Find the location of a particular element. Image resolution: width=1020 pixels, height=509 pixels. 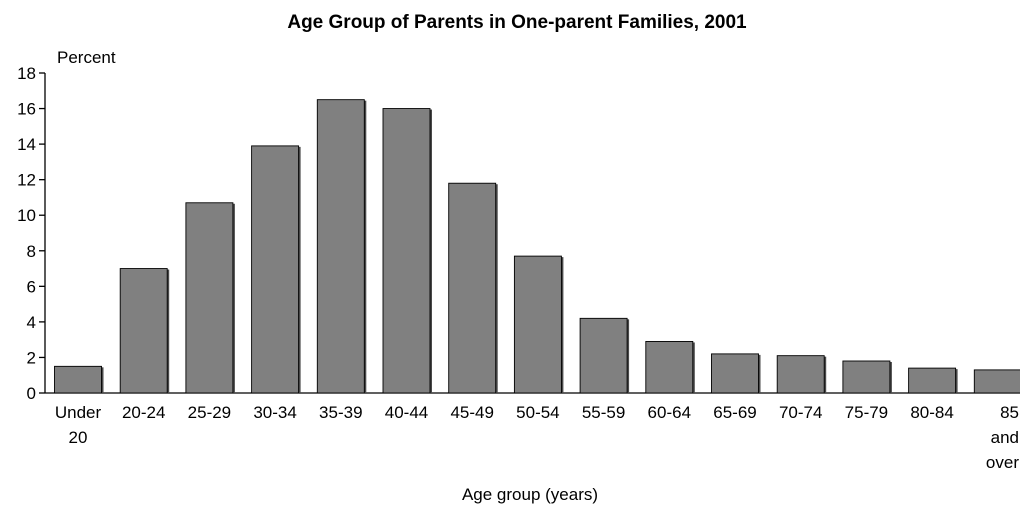

x-tick-label: over is located at coordinates (1002, 462).